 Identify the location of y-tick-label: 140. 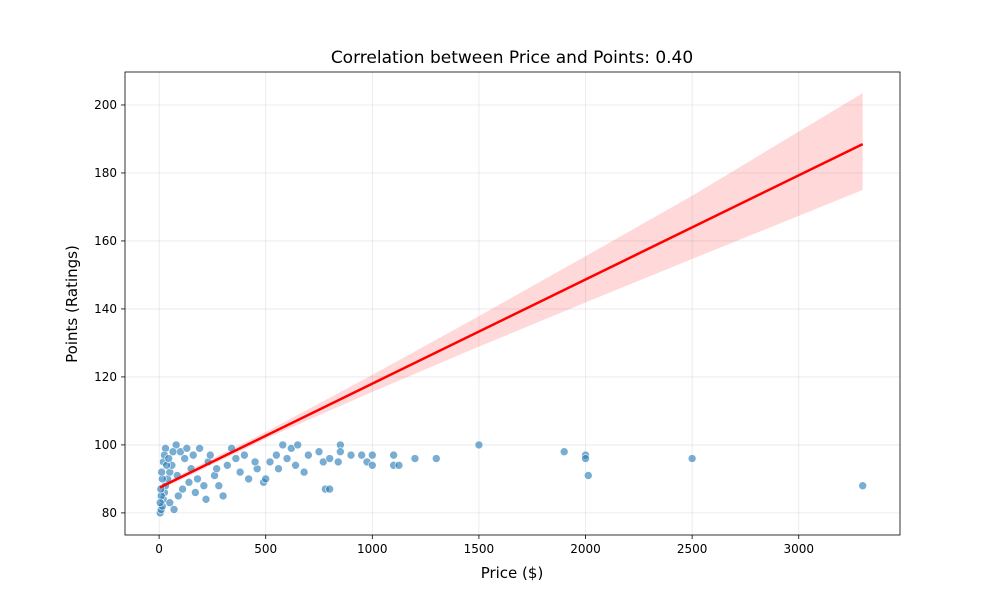
(105, 309).